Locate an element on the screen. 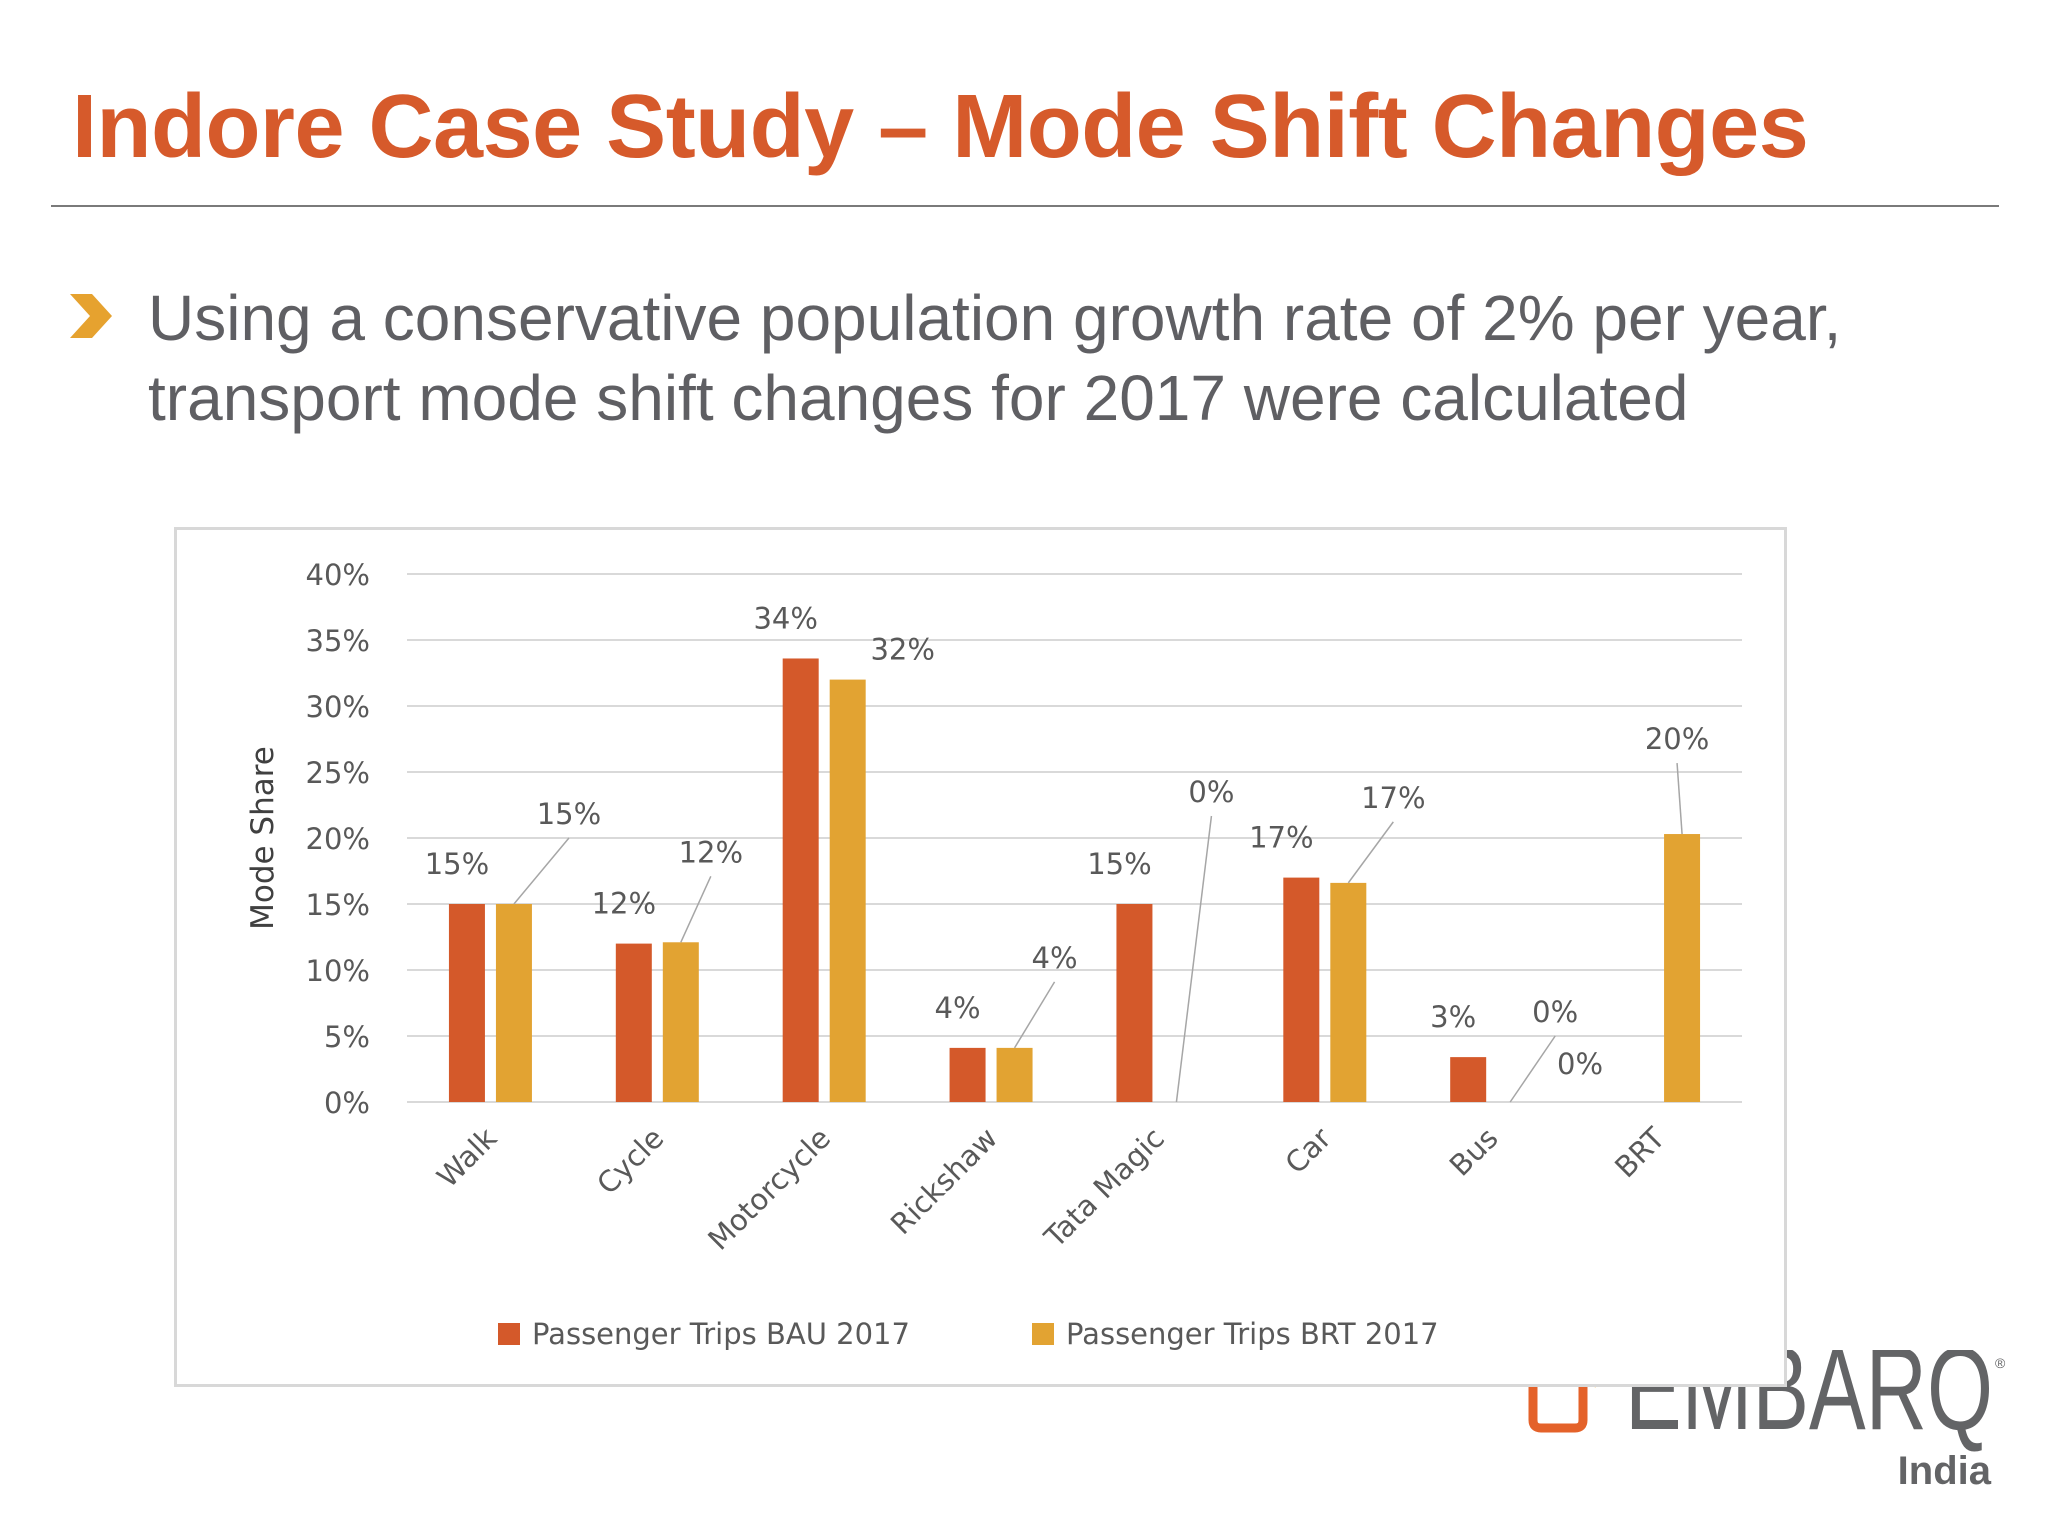  legend-label: Passenger Trips BRT 2017 is located at coordinates (1252, 1334).